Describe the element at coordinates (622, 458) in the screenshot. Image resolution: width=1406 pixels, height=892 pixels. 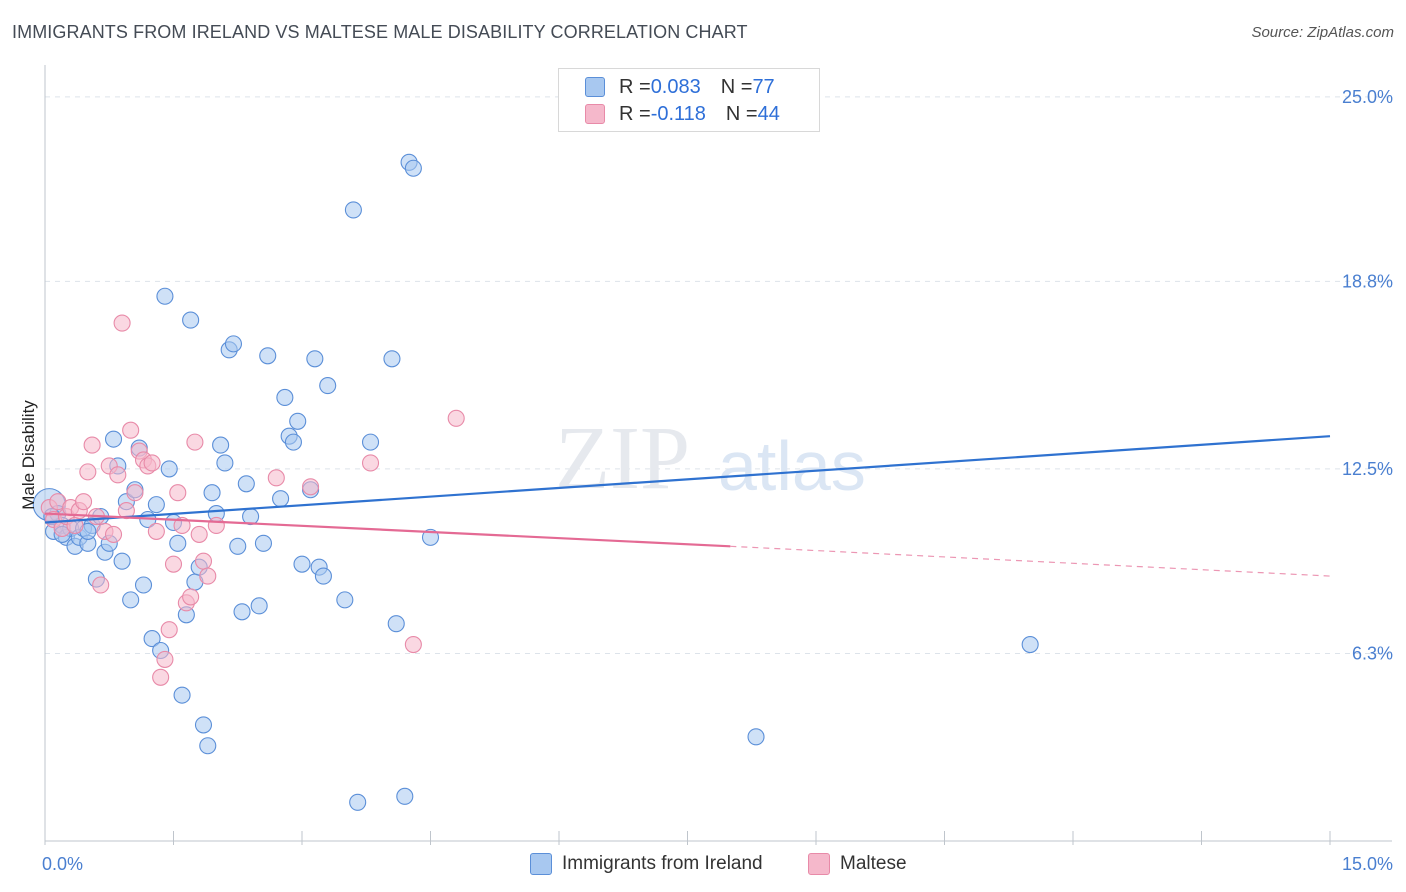
I see `watermark-zip: ZIP` at that location.